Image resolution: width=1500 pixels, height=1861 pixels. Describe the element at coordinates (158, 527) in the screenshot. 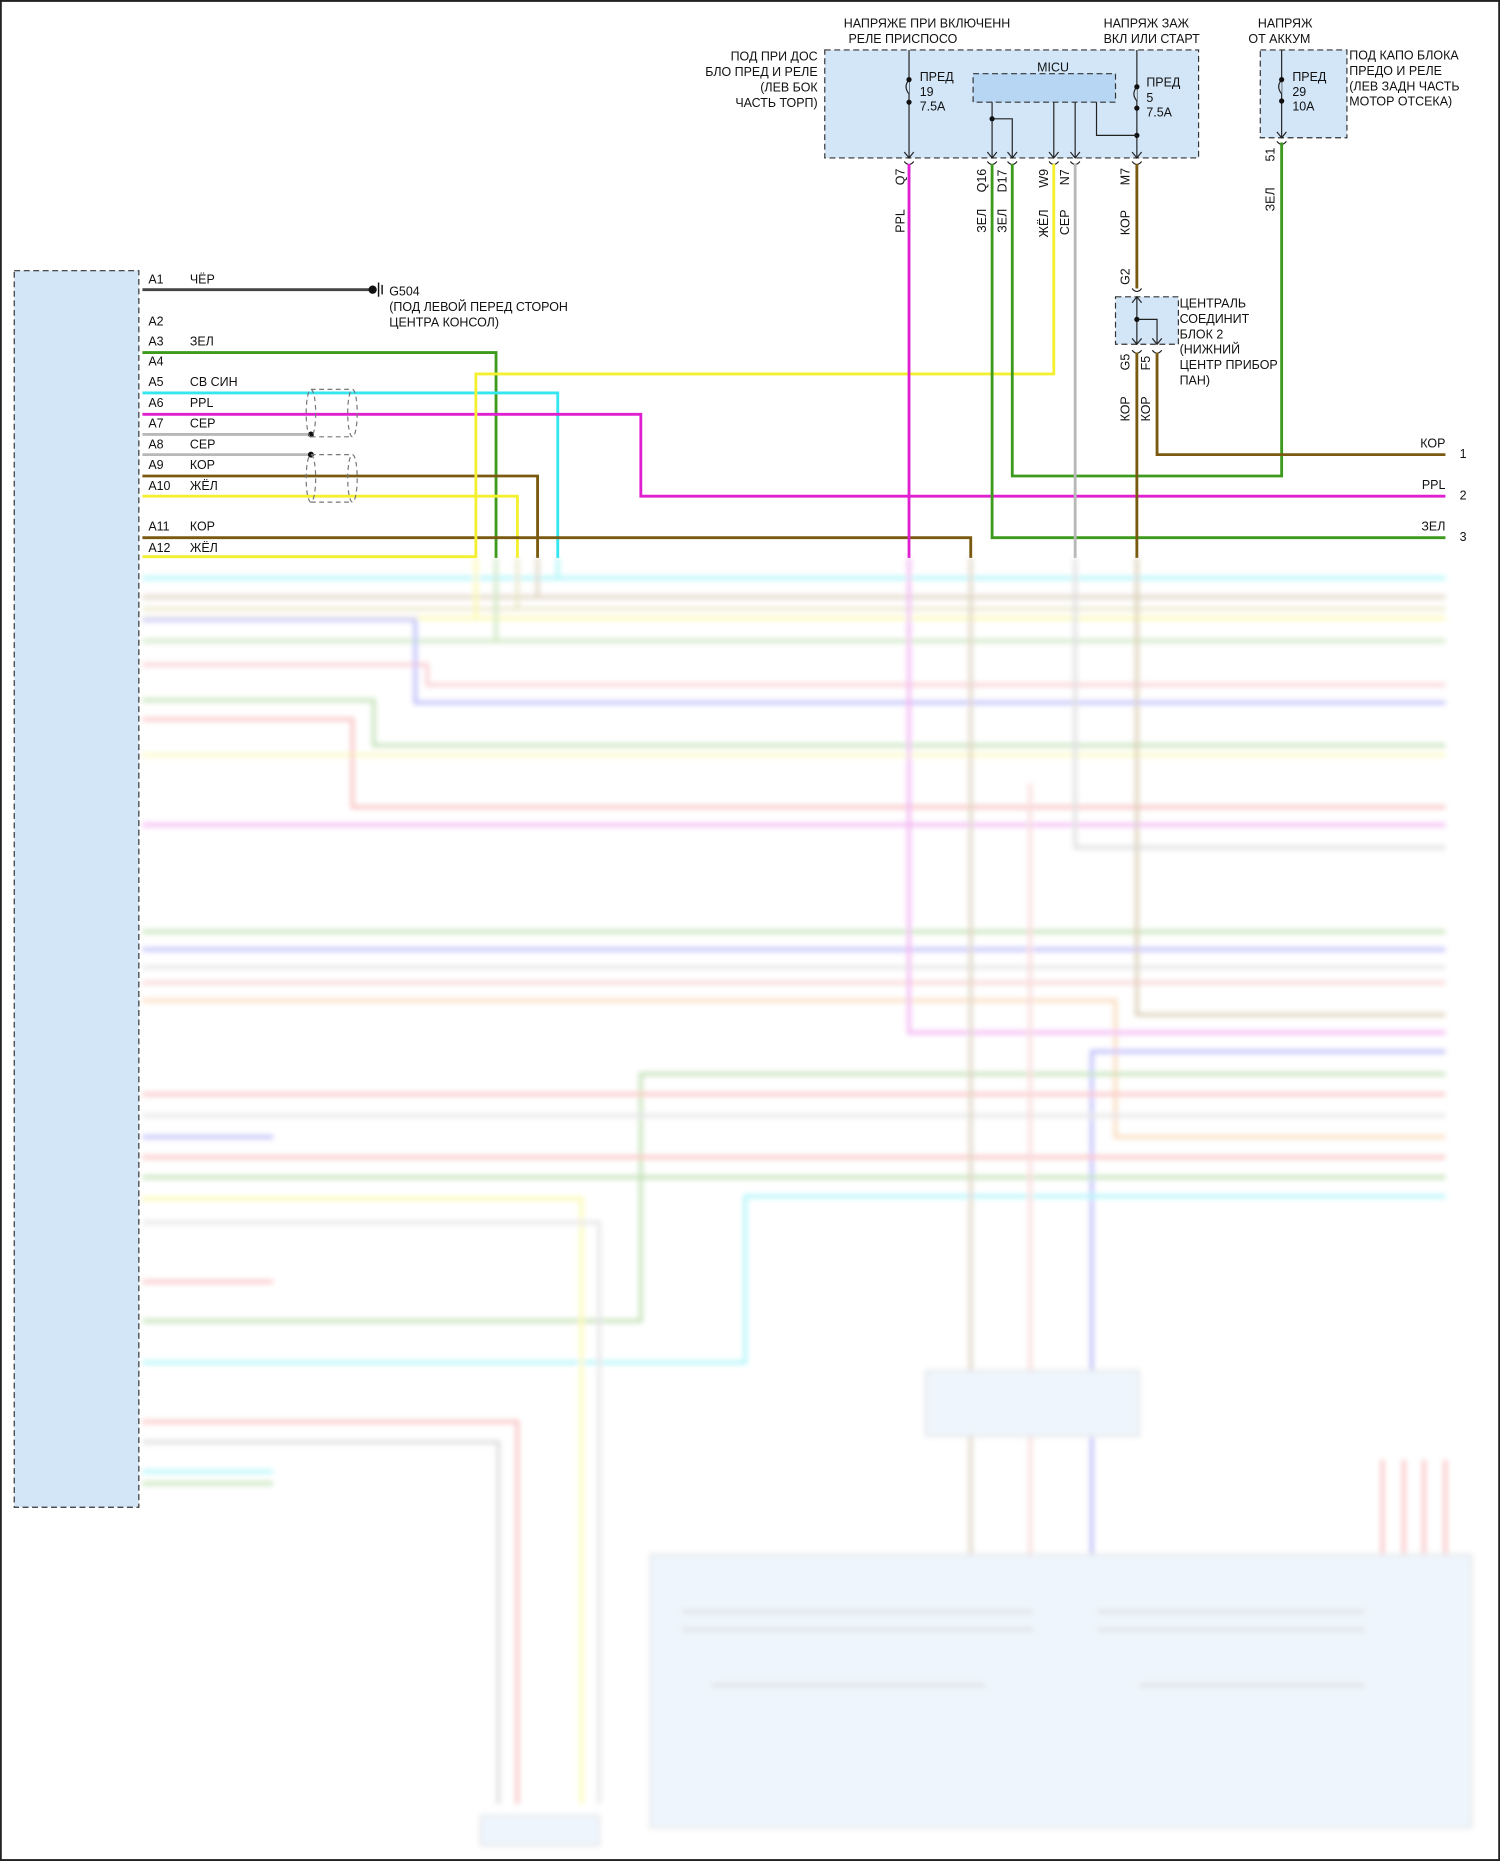

I see `pin-label: A11` at that location.